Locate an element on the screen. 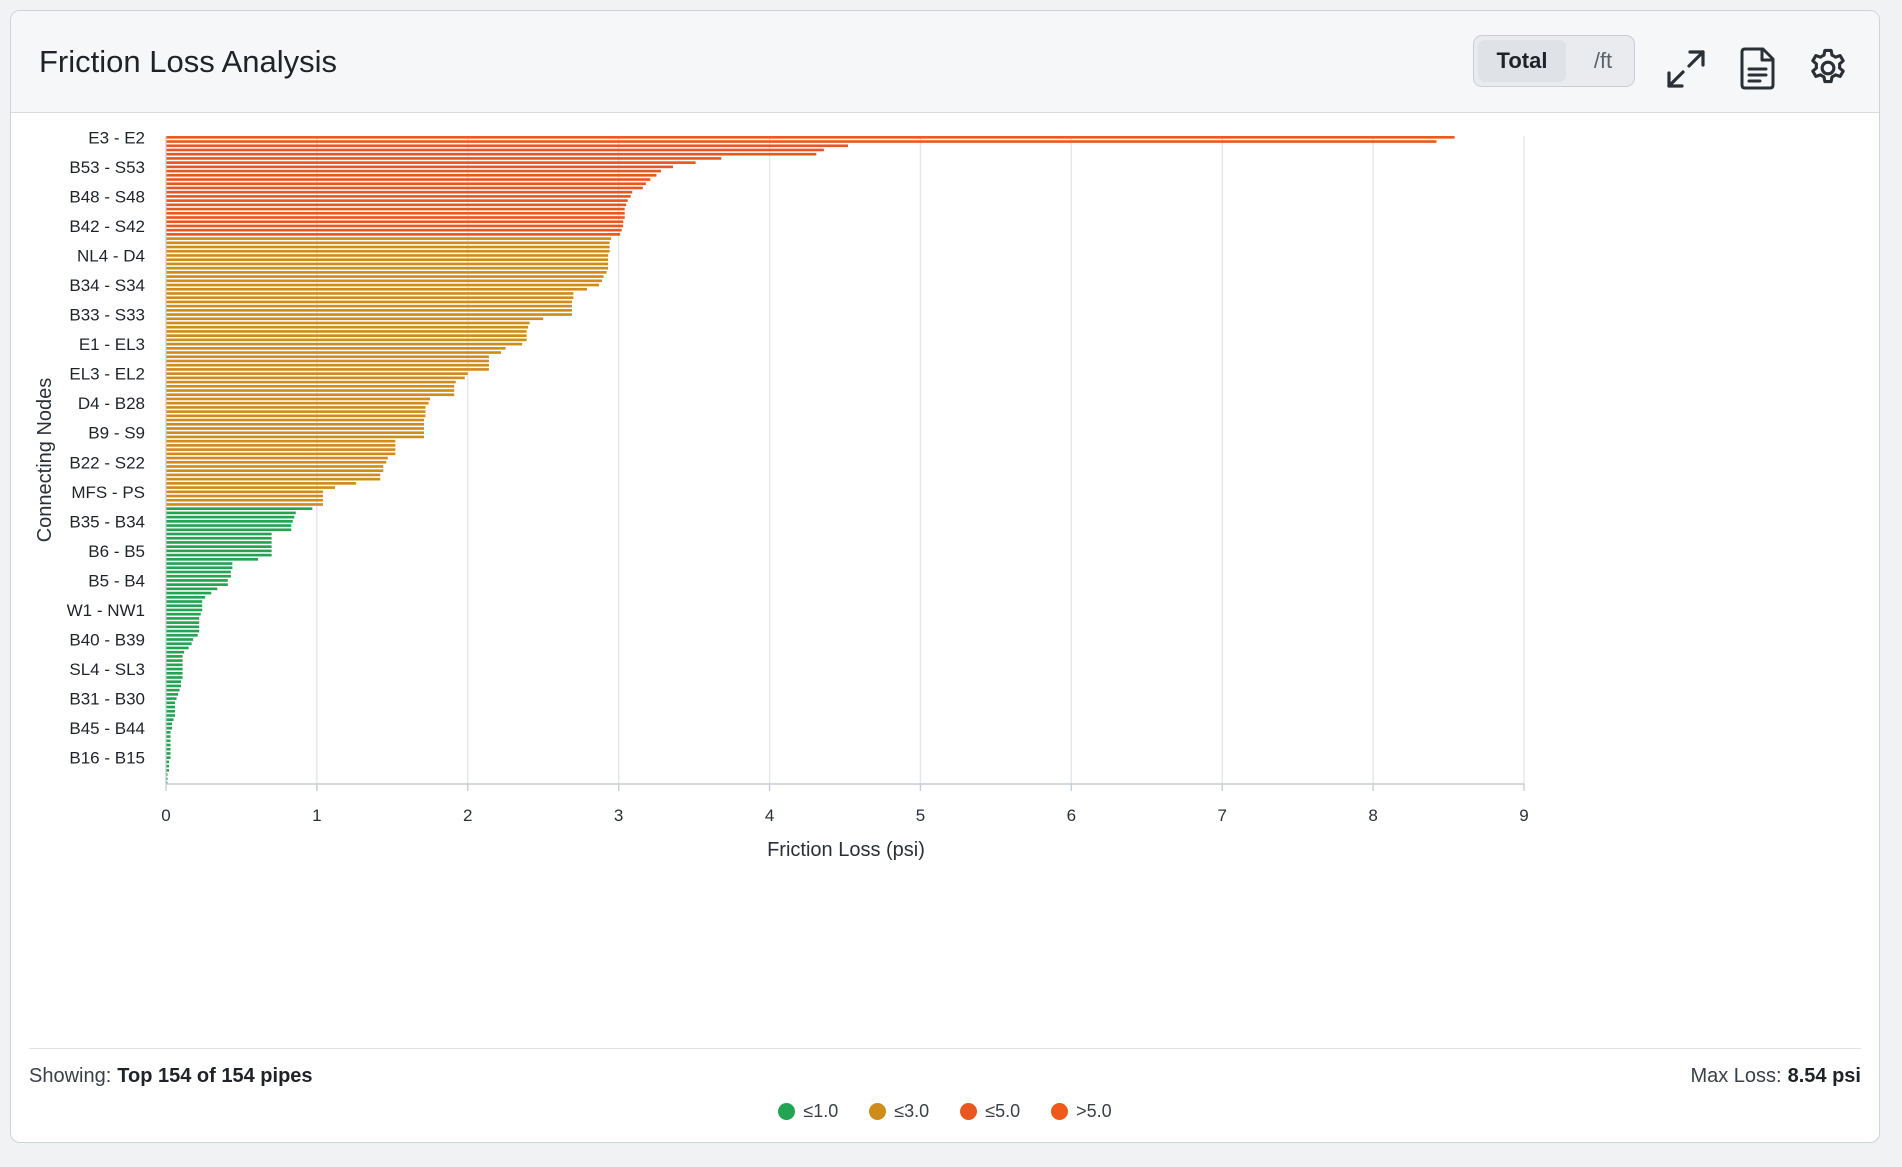  expand-icon is located at coordinates (1686, 69).